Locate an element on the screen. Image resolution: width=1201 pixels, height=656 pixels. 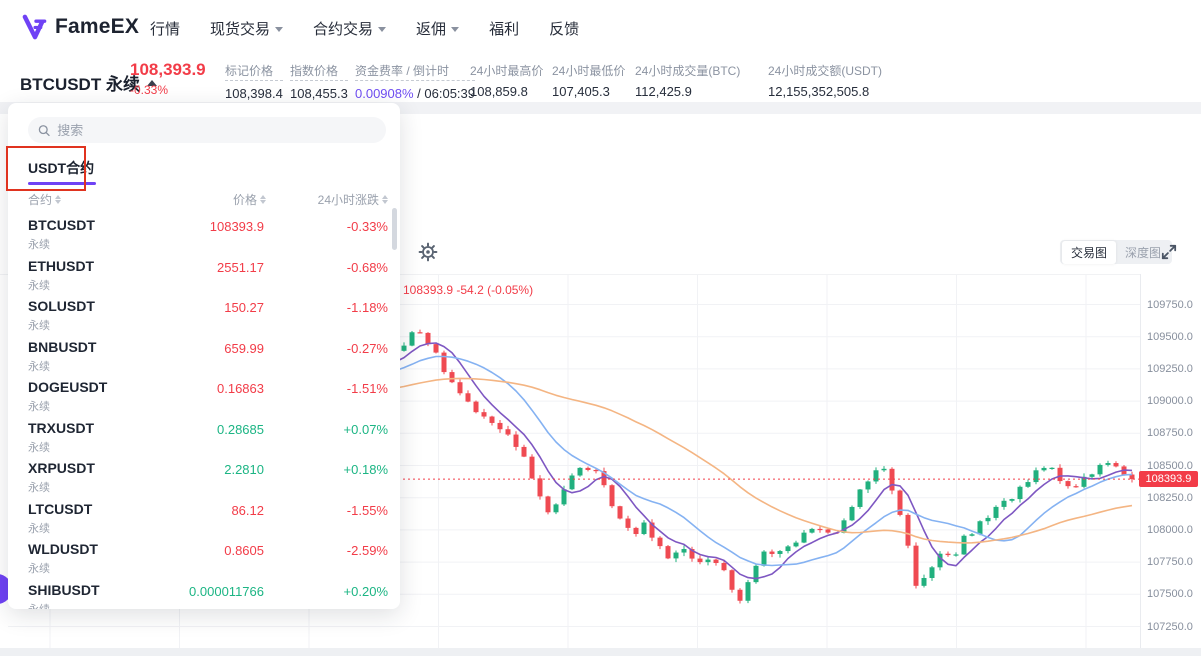
ticker-stat: 24小时最低价 107,405.3 is located at coordinates (588, 80).